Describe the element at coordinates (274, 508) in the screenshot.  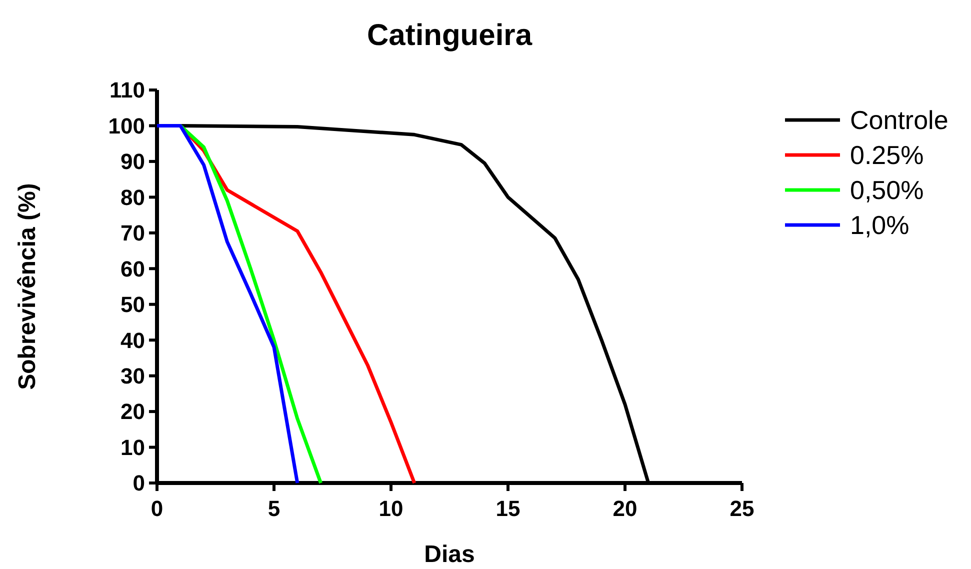
I see `x-tick-label: 5` at that location.